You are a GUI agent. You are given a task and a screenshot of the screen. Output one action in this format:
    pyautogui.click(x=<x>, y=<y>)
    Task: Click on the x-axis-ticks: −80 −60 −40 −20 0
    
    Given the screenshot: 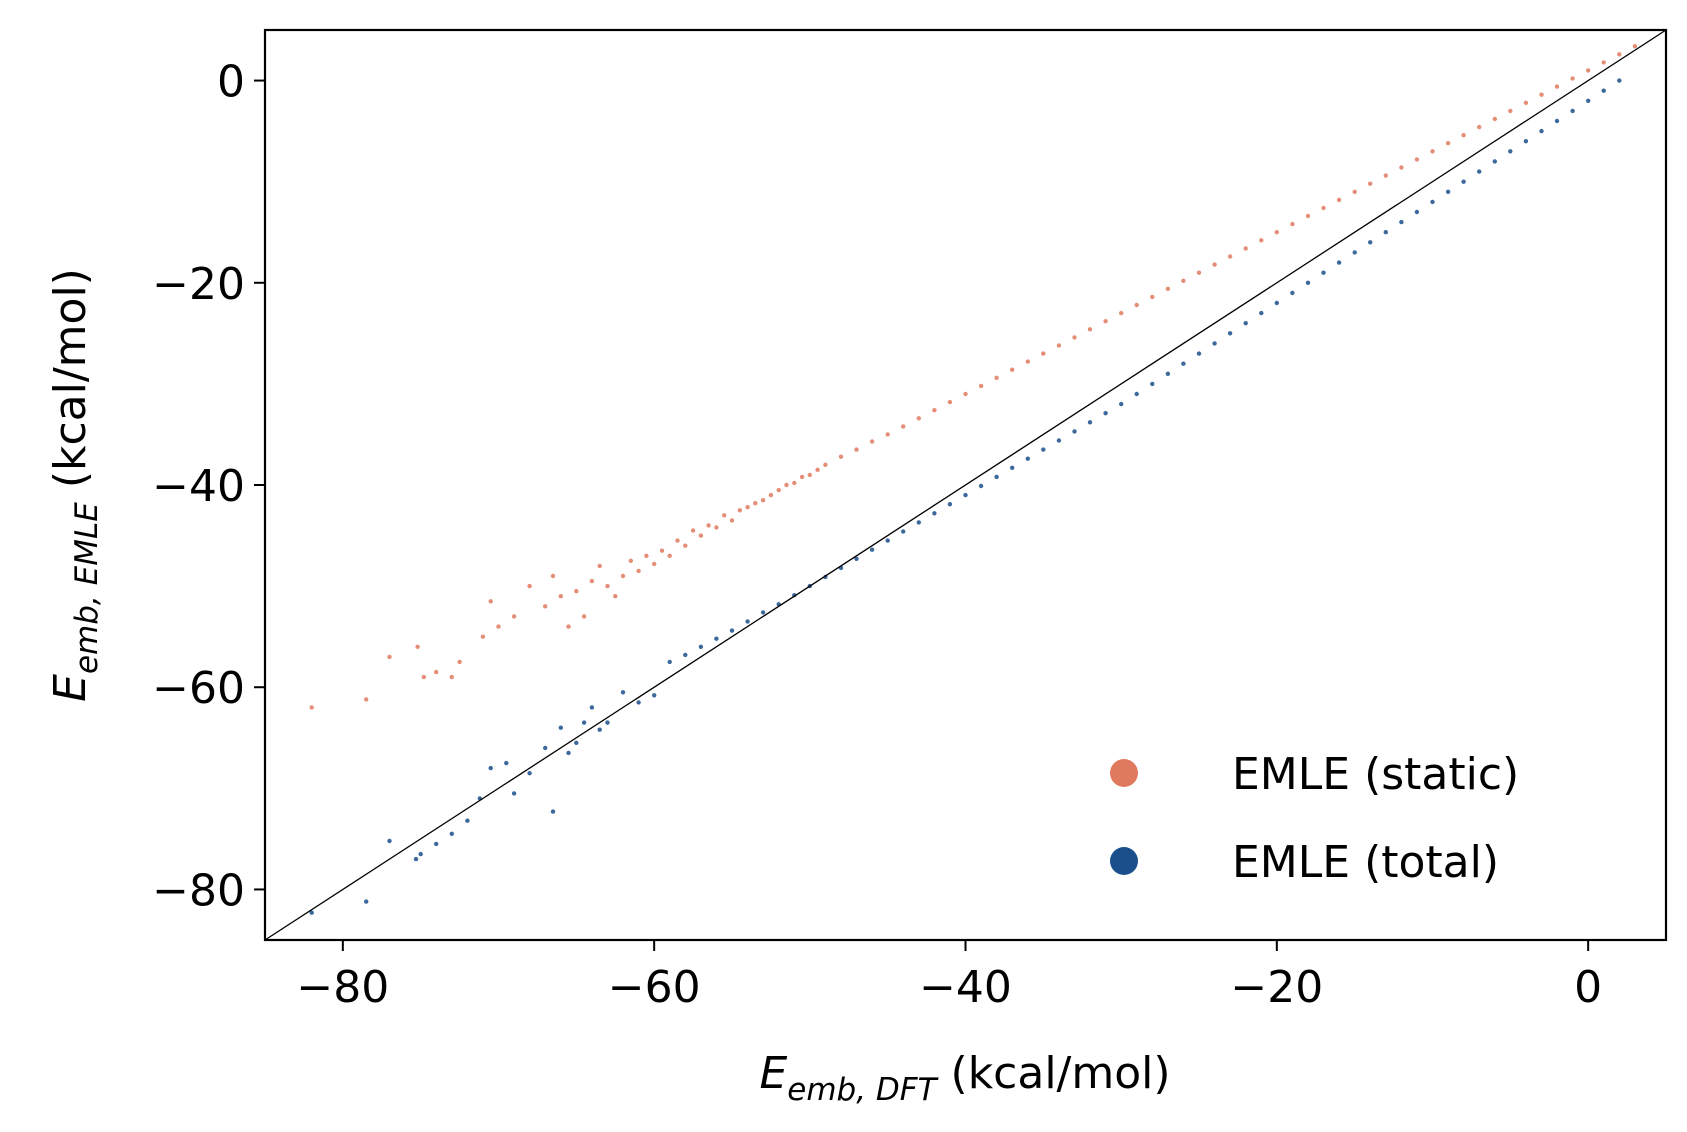 What is the action you would take?
    pyautogui.click(x=949, y=976)
    